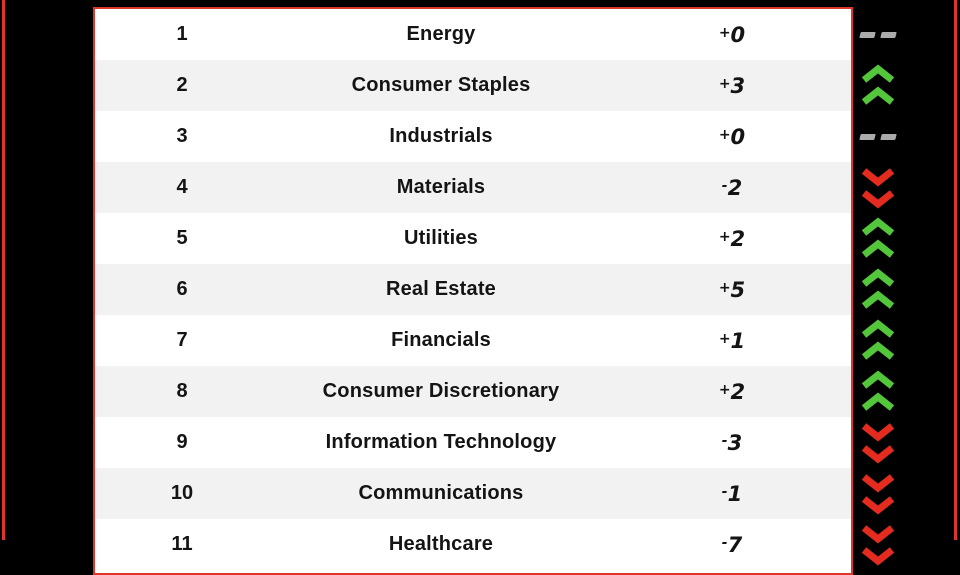 The width and height of the screenshot is (960, 575). I want to click on sector-name-cell: Materials, so click(441, 187).